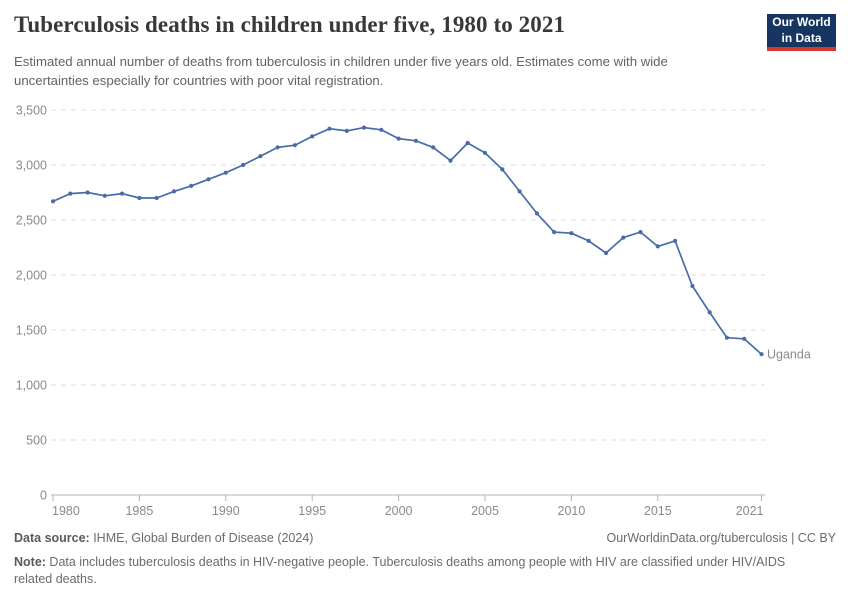  I want to click on y-axis-tick-label: 500, so click(36, 441).